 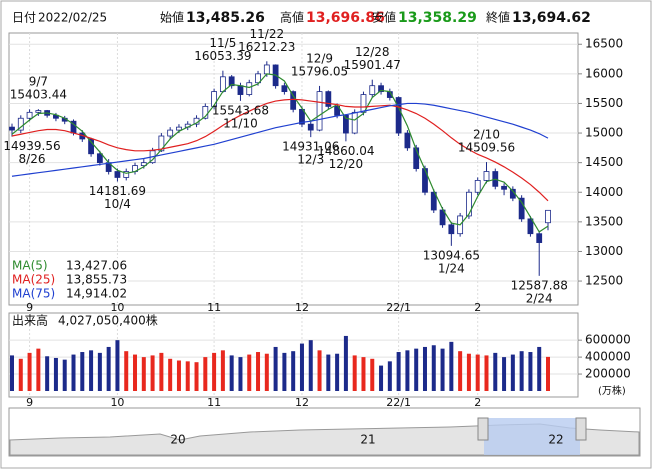 What do you see at coordinates (31, 146) in the screenshot?
I see `annotation-value: 14939.56` at bounding box center [31, 146].